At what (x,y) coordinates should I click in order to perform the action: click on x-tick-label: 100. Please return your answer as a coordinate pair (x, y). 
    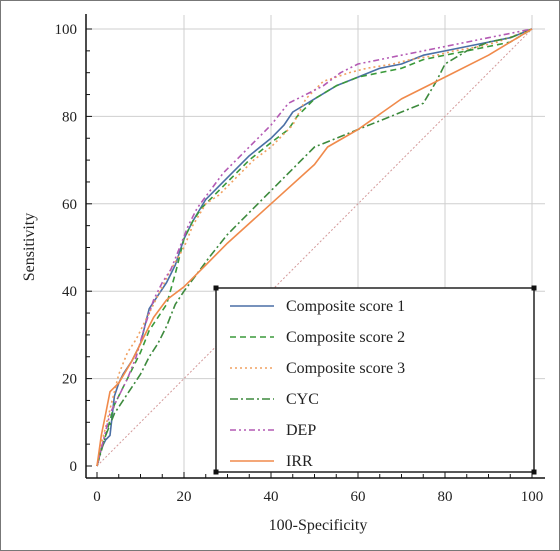
    Looking at the image, I should click on (532, 497).